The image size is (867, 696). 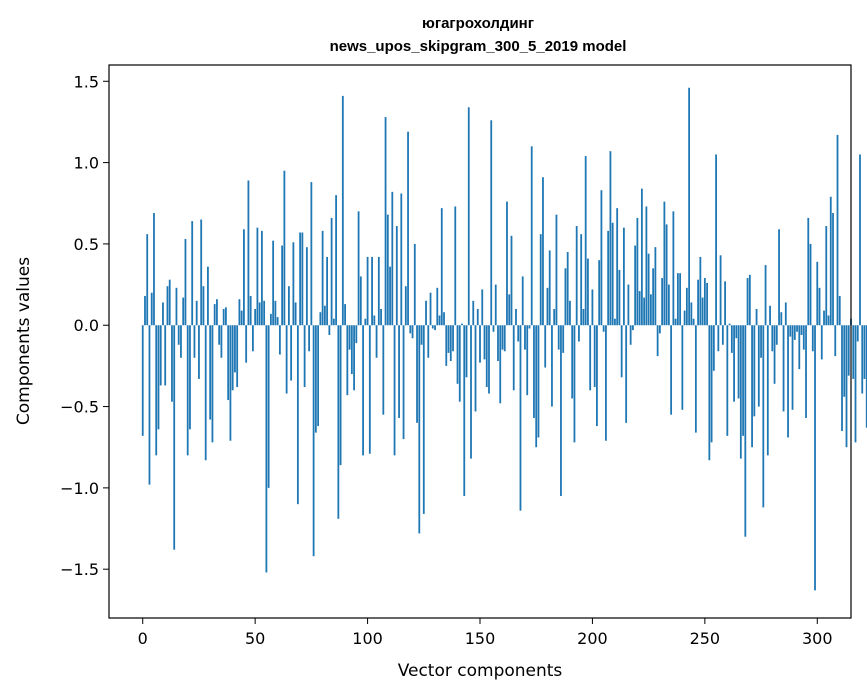 What do you see at coordinates (84, 325) in the screenshot?
I see `y-axis-ticks: −1.5 −1.0 −0.5 0.0 0.5 1.0 1.5` at bounding box center [84, 325].